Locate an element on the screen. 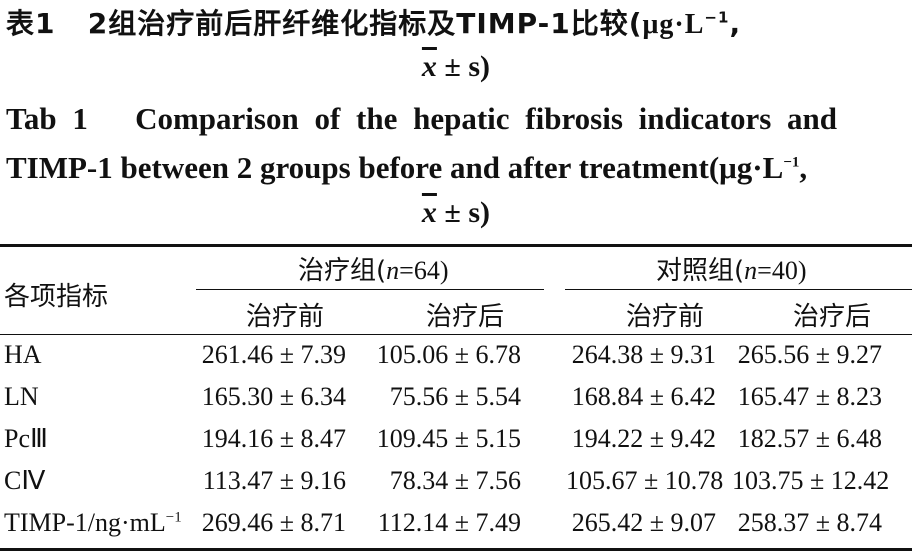 This screenshot has width=912, height=554. row-label-pciii: PcⅢ is located at coordinates (26, 438).